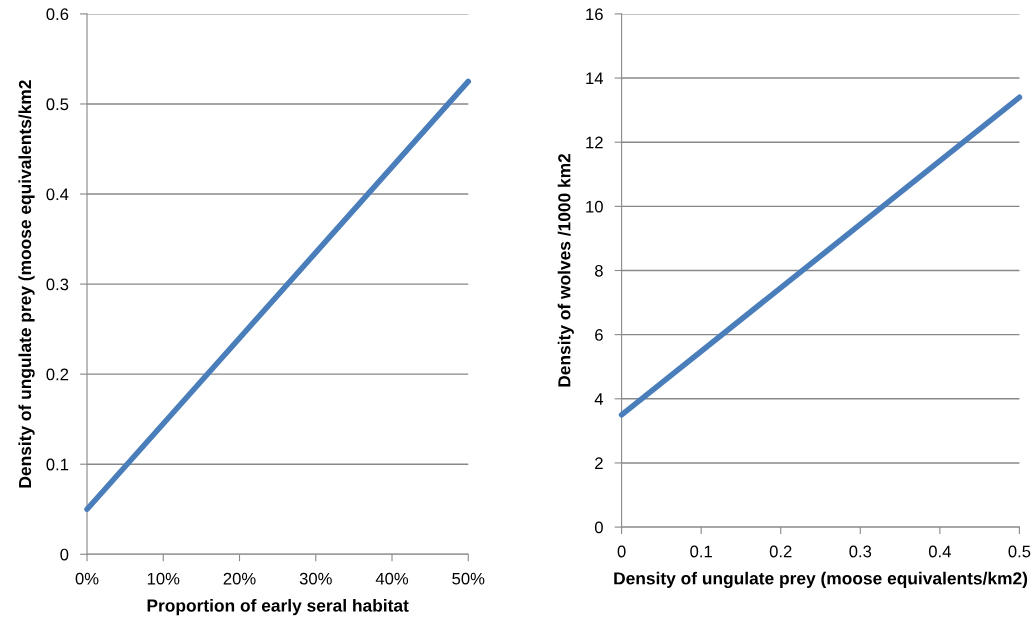 This screenshot has width=1036, height=632. What do you see at coordinates (594, 14) in the screenshot?
I see `y-tick-label: 16` at bounding box center [594, 14].